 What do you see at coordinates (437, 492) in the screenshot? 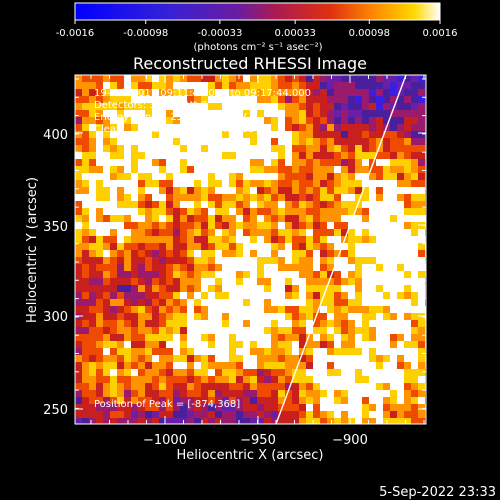
I see `render-timestamp: 5-Sep-2022 23:33` at bounding box center [437, 492].